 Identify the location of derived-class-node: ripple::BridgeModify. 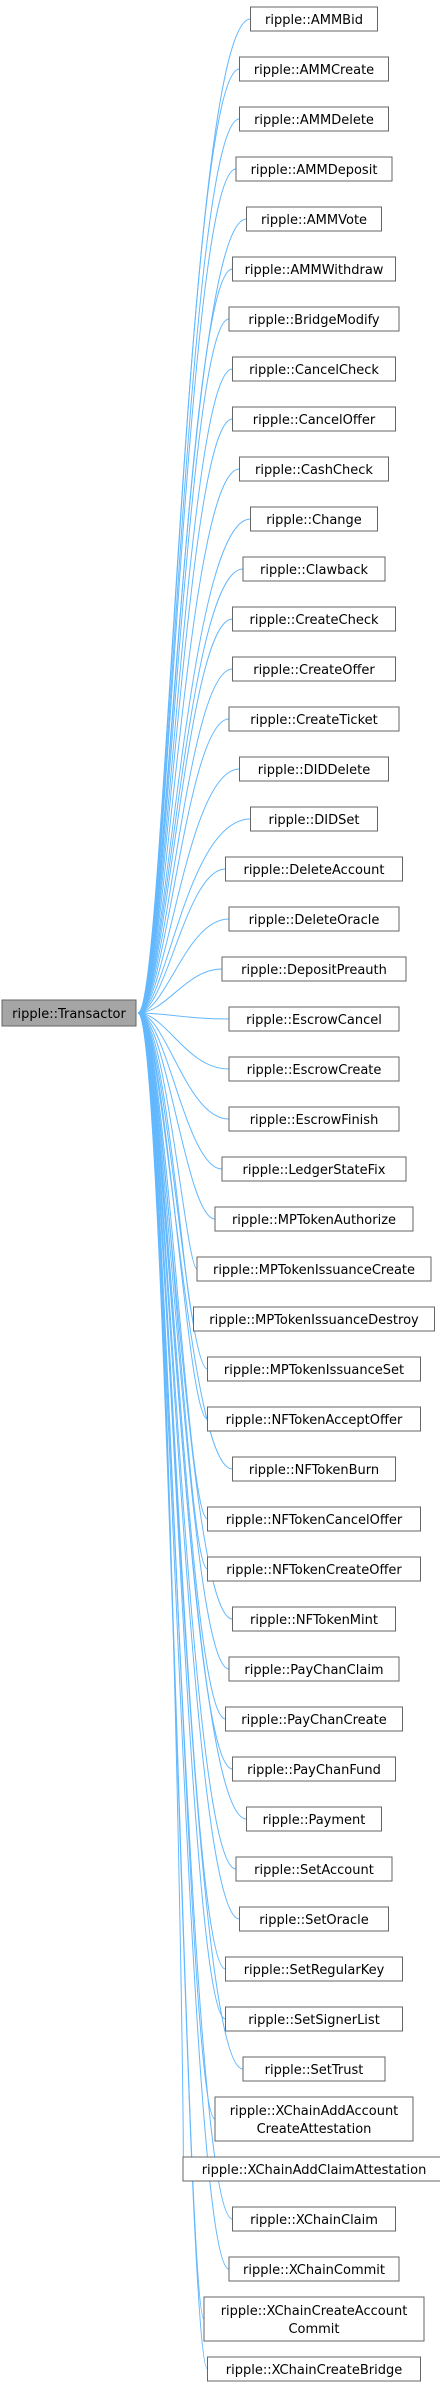
(314, 319).